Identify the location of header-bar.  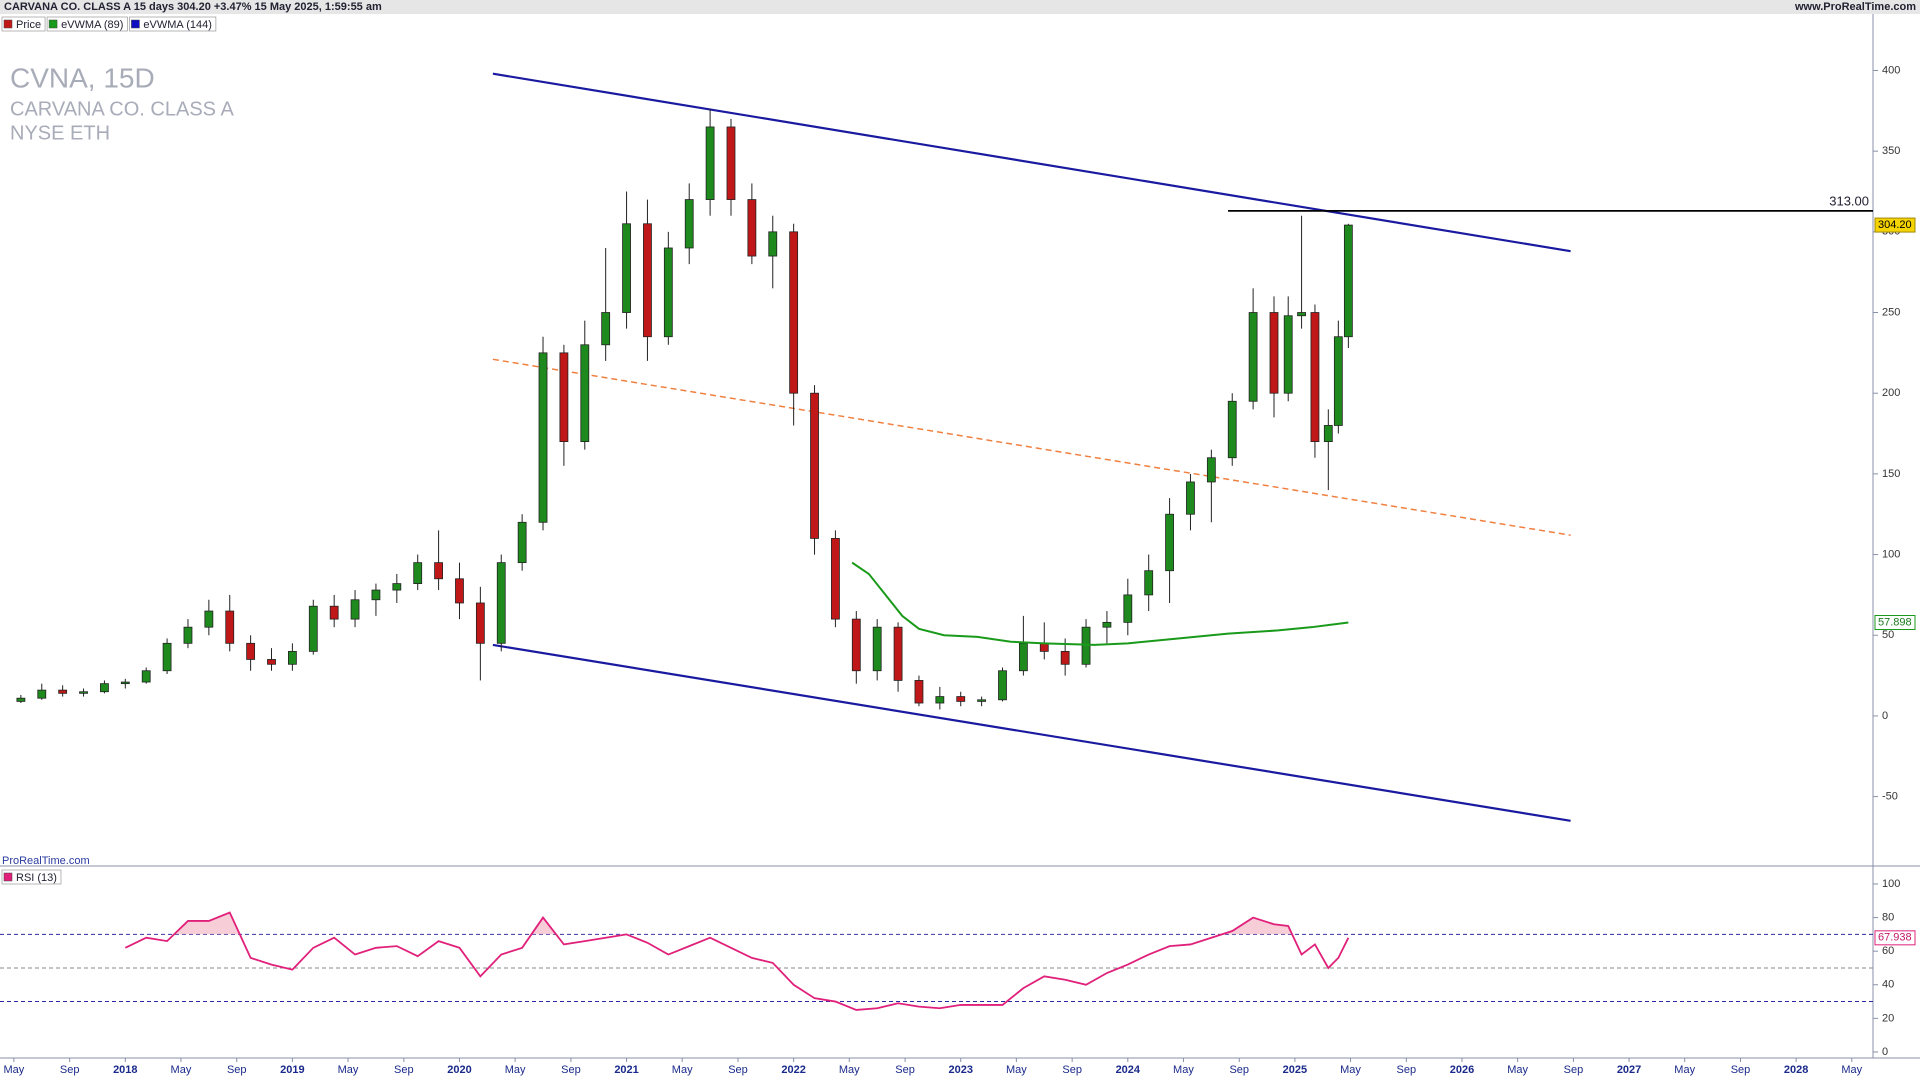
(960, 7).